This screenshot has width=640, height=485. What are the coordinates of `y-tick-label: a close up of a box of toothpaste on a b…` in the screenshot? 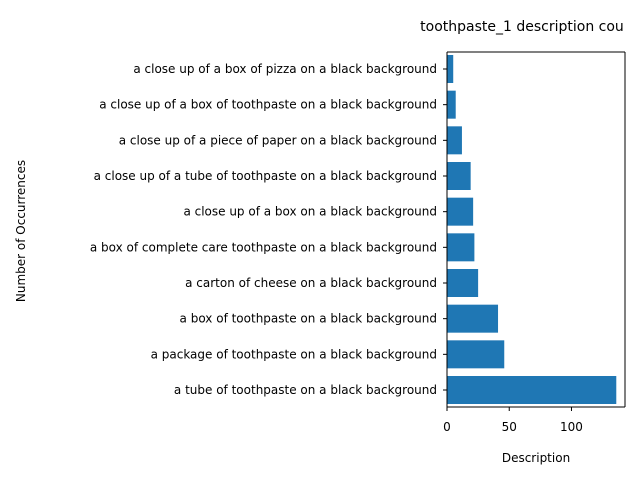 It's located at (268, 105).